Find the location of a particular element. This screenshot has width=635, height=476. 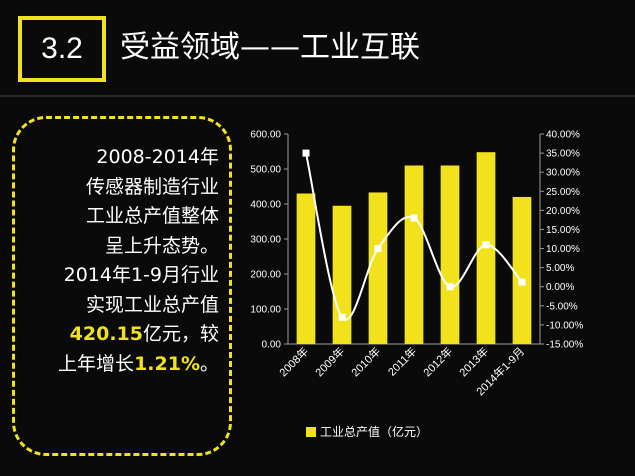

growth-line is located at coordinates (414, 236).